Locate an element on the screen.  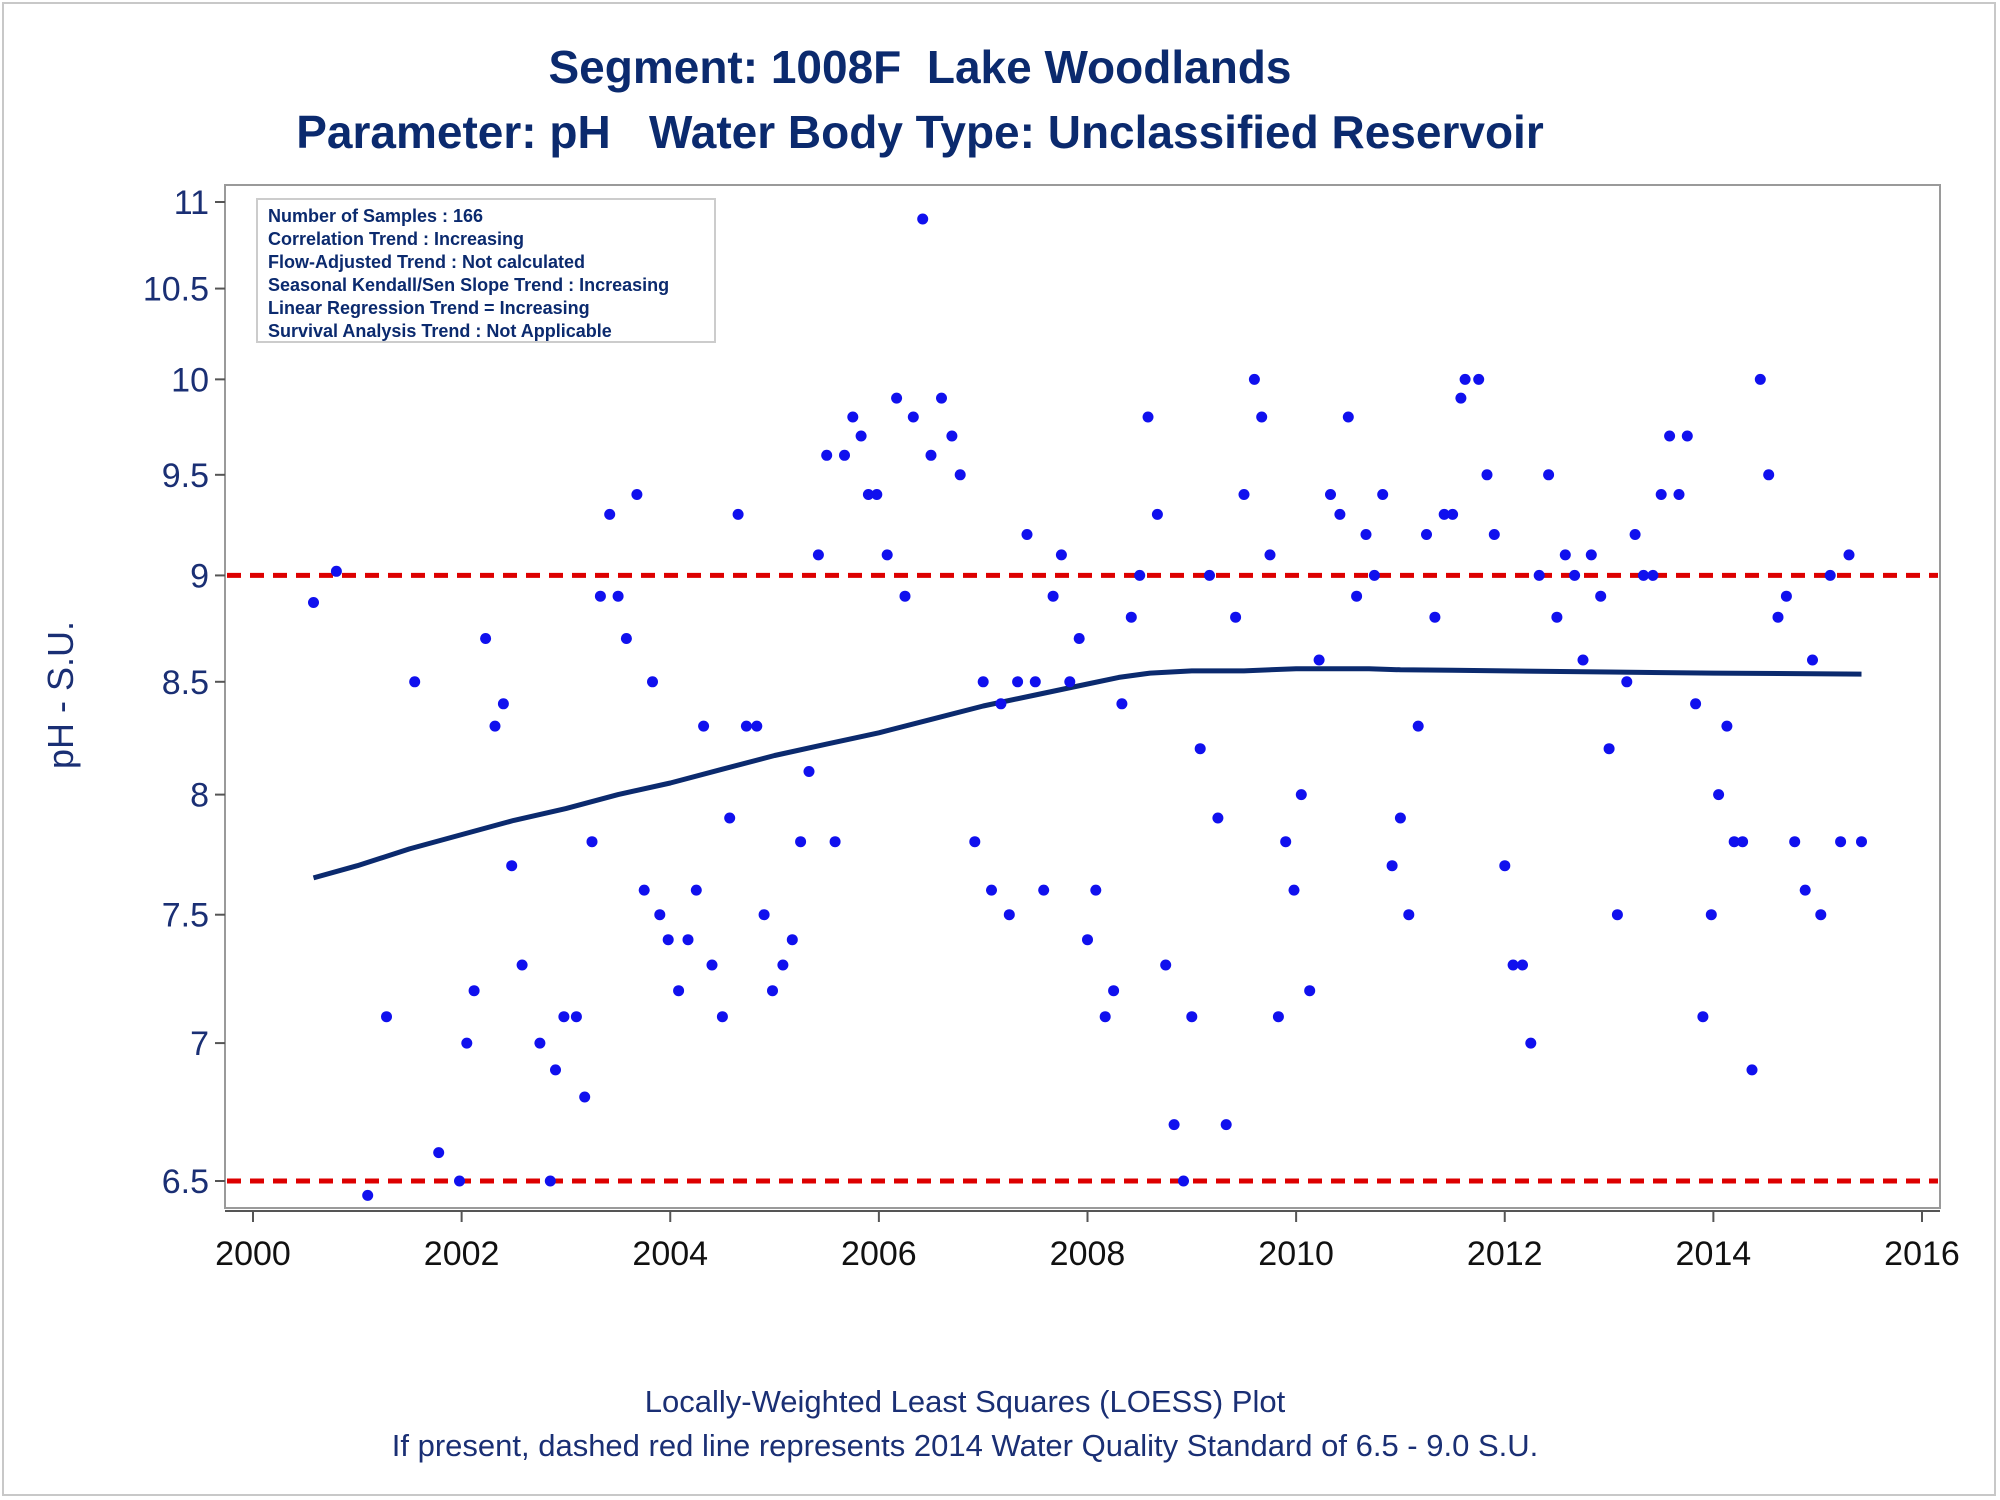
y-tick-label: 11 is located at coordinates (191, 203).